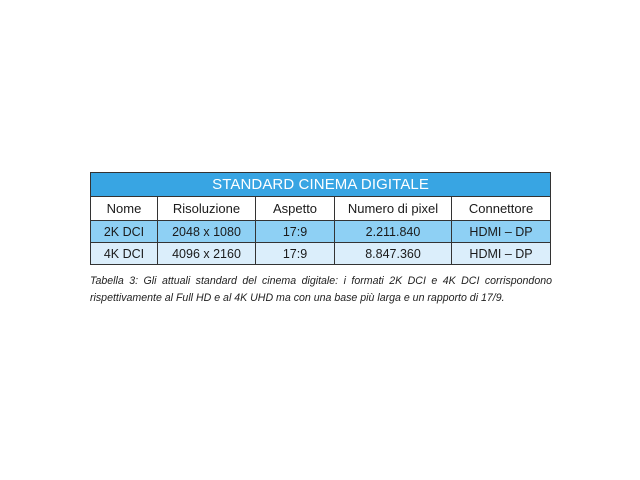 This screenshot has height=480, width=640. I want to click on cell-nome: 4K DCI, so click(124, 253).